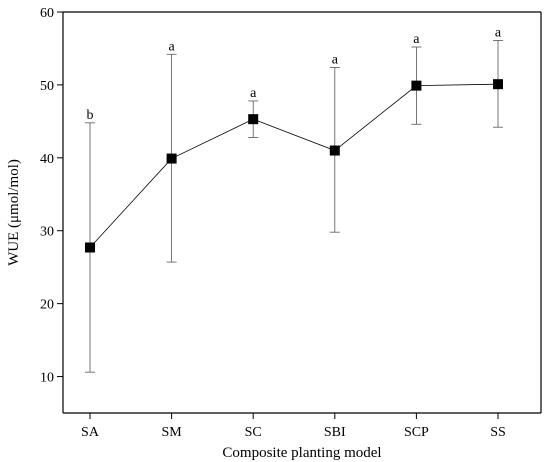 The height and width of the screenshot is (462, 550). Describe the element at coordinates (47, 305) in the screenshot. I see `y-tick-label: 20` at that location.